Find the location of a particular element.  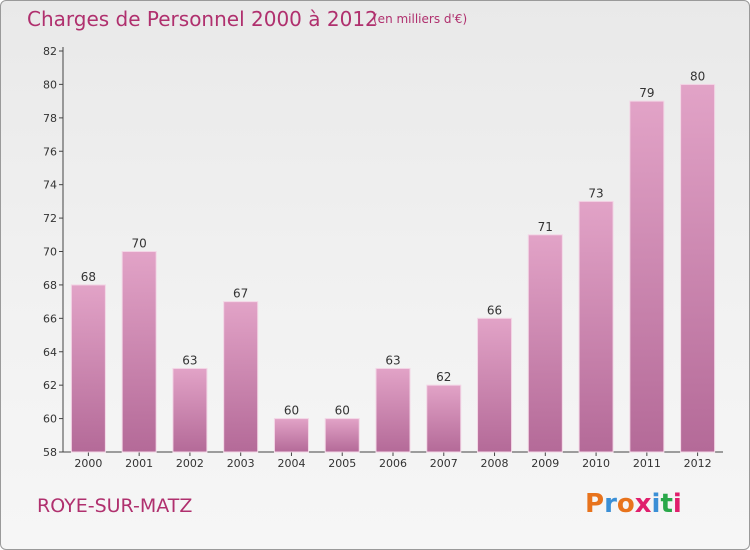

bar-2009 is located at coordinates (545, 343).